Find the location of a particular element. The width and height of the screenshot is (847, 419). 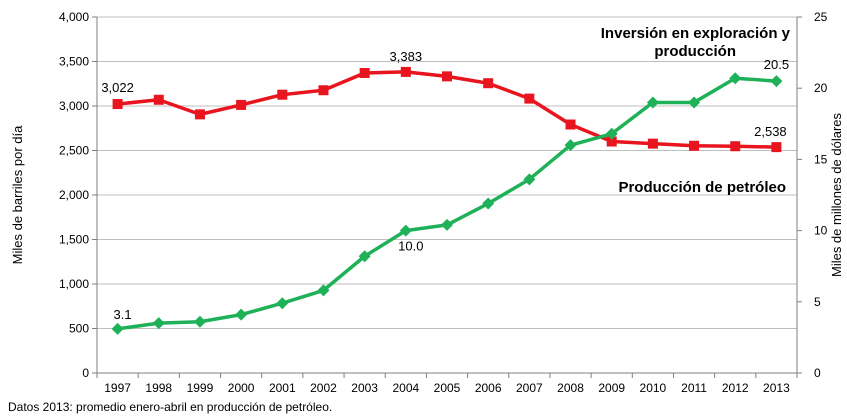

x-tick-label: 2000 is located at coordinates (241, 388).